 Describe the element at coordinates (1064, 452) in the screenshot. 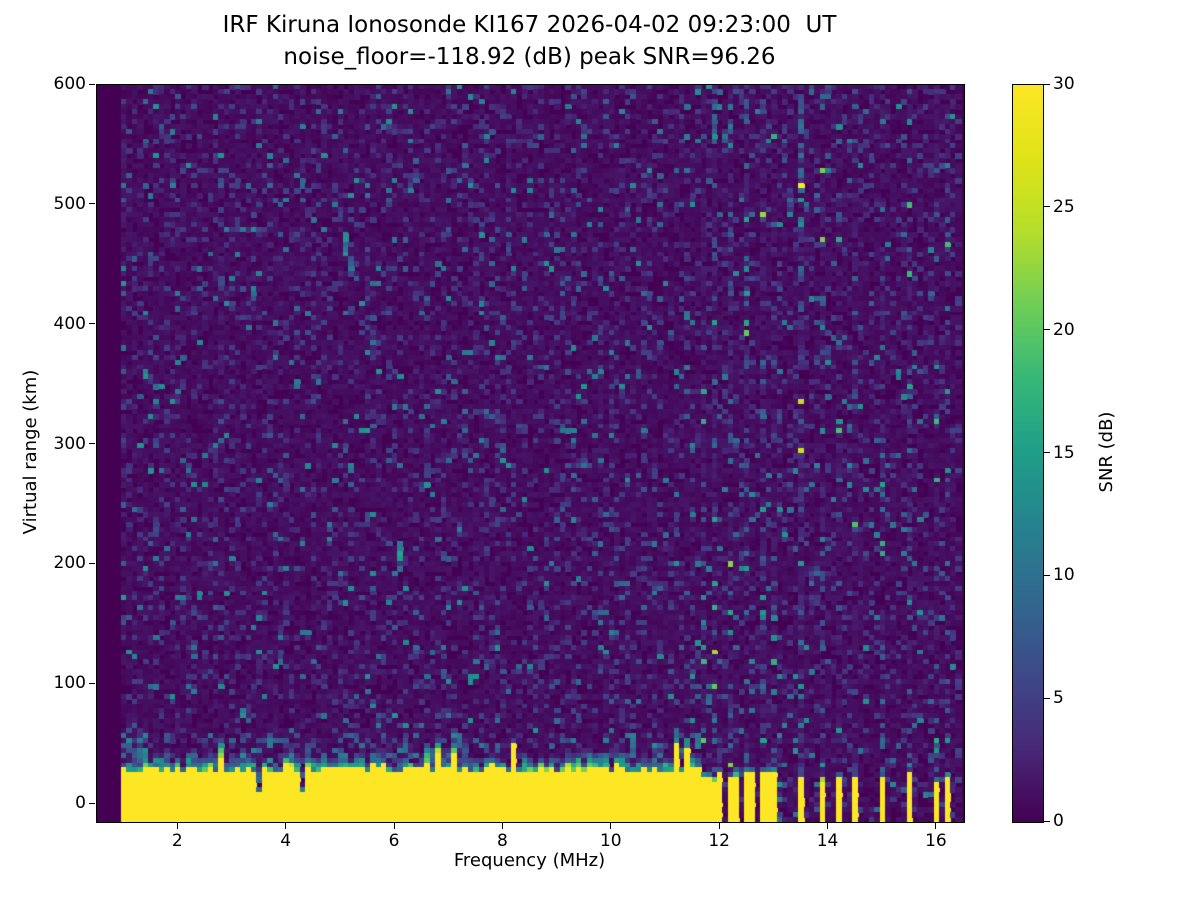

I see `colorbar-tick-label: 15` at that location.